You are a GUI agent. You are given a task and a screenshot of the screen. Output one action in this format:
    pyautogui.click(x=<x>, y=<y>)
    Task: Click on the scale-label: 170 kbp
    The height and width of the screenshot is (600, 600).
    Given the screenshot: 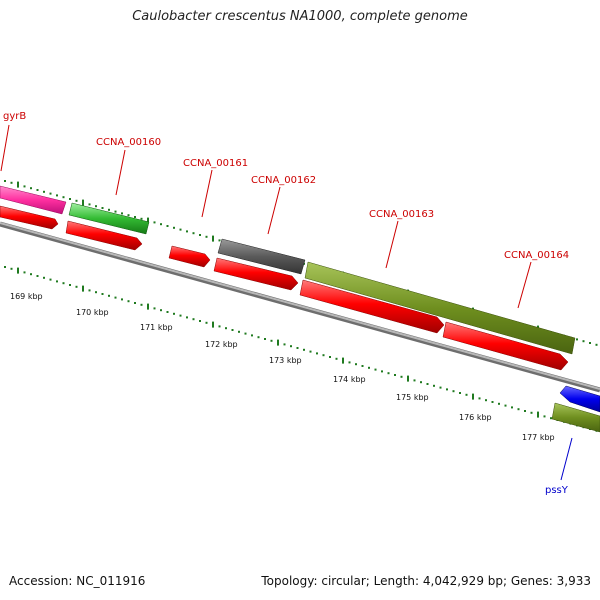 What is the action you would take?
    pyautogui.click(x=92, y=312)
    